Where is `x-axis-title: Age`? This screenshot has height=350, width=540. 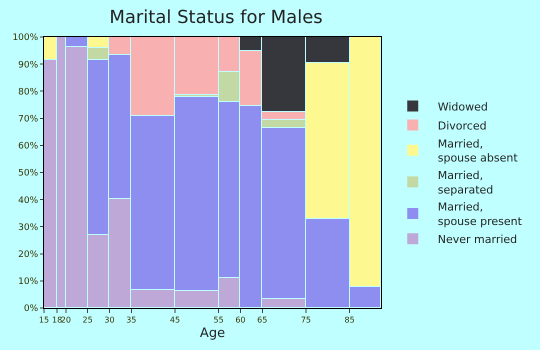
x-axis-title: Age is located at coordinates (213, 334).